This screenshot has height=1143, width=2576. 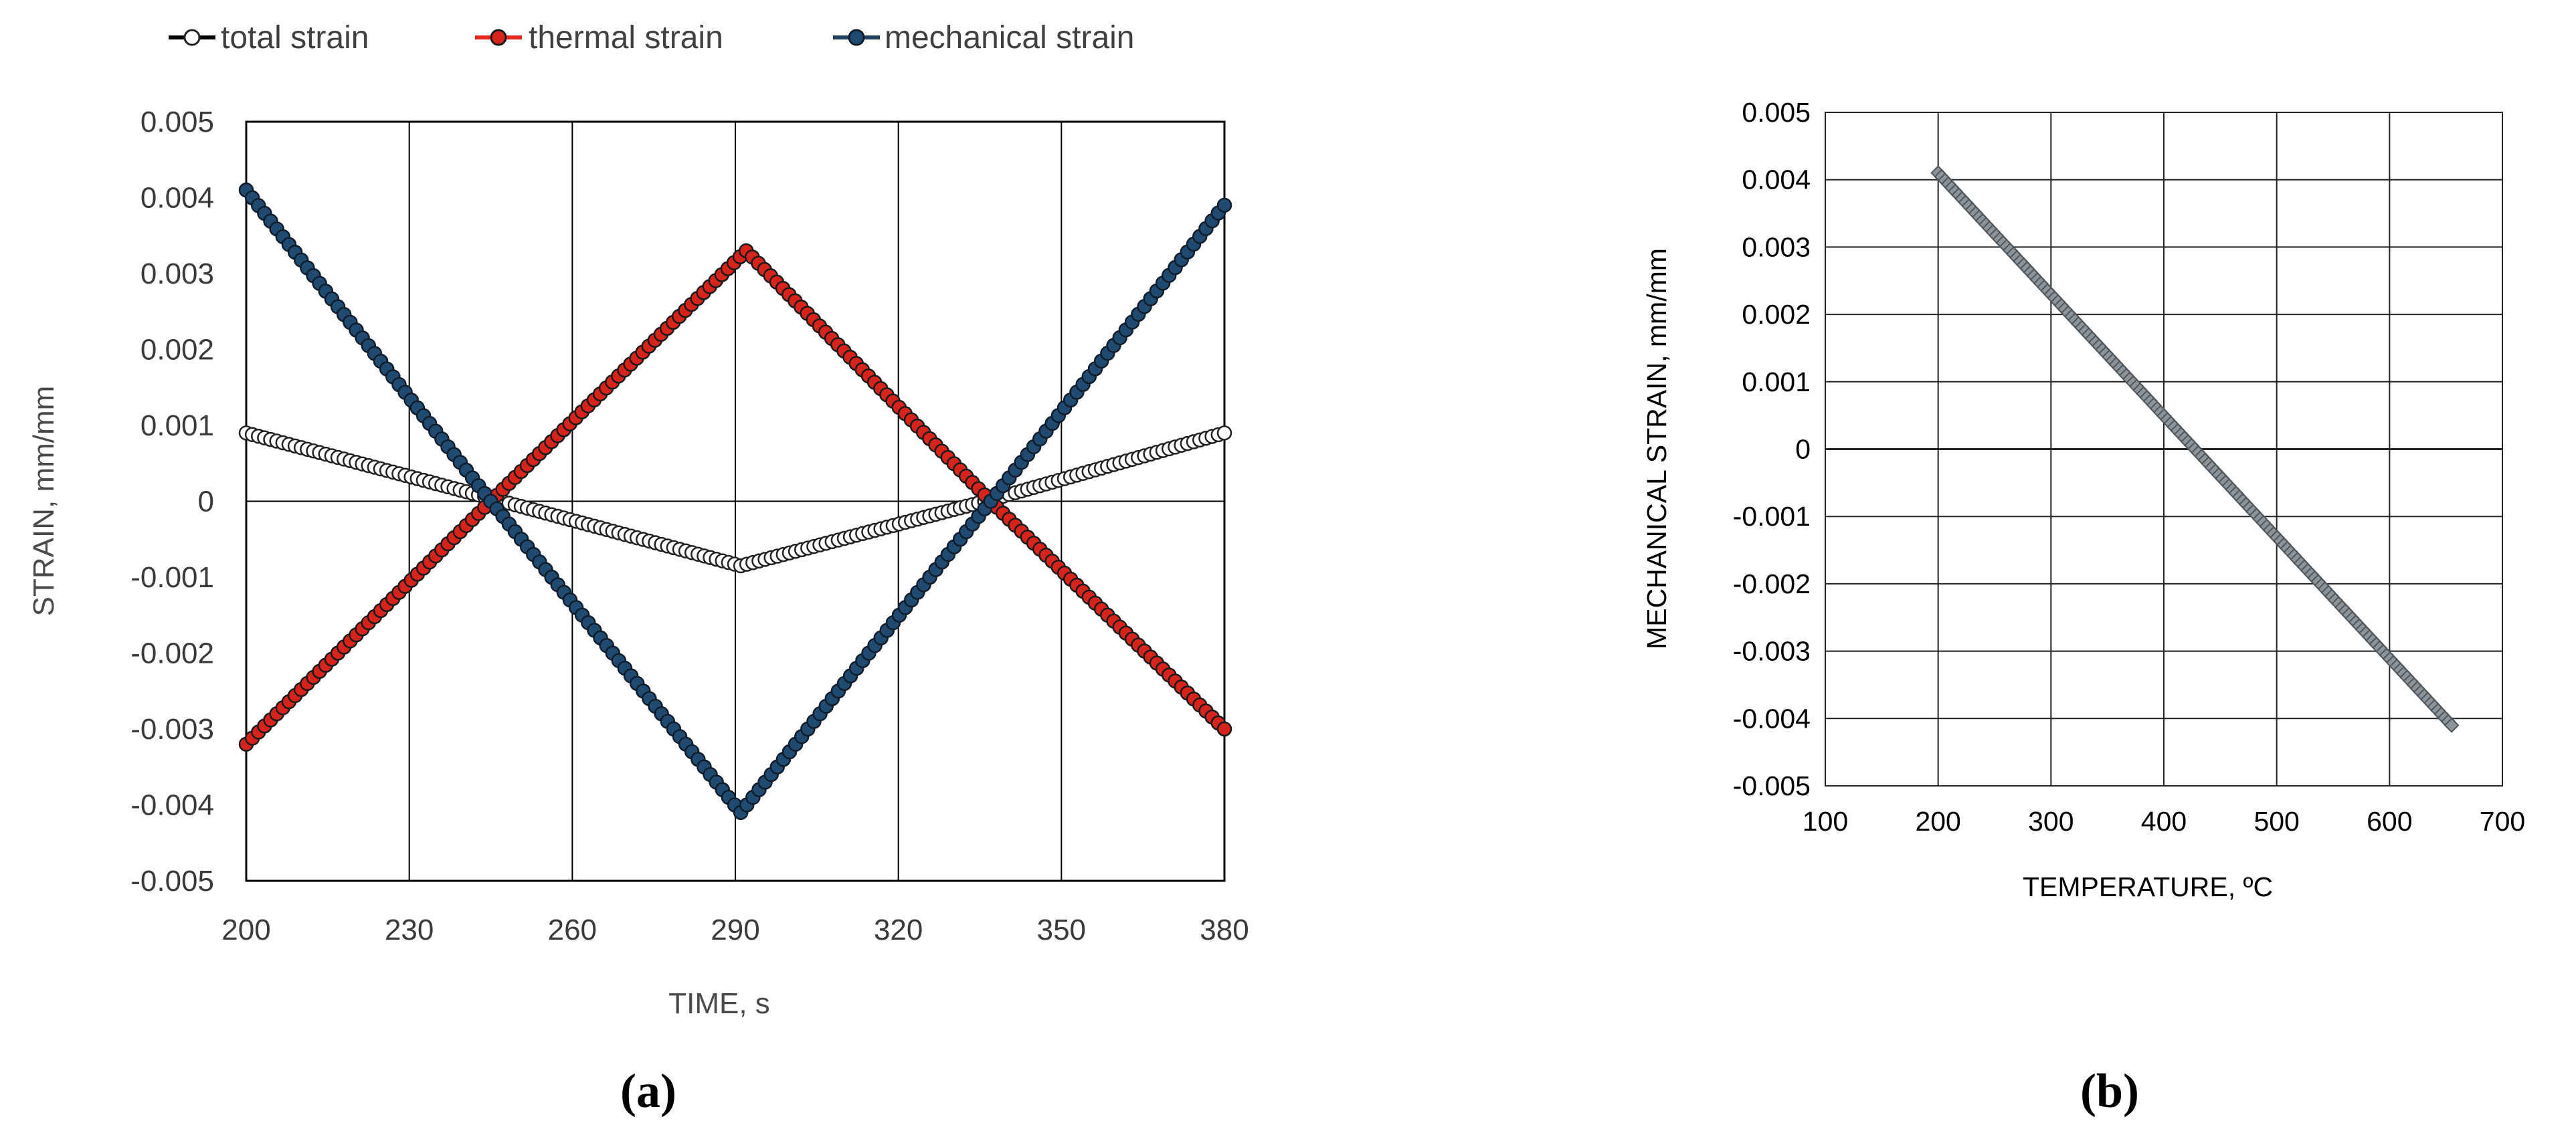 What do you see at coordinates (1061, 930) in the screenshot?
I see `x-tick-label: 350` at bounding box center [1061, 930].